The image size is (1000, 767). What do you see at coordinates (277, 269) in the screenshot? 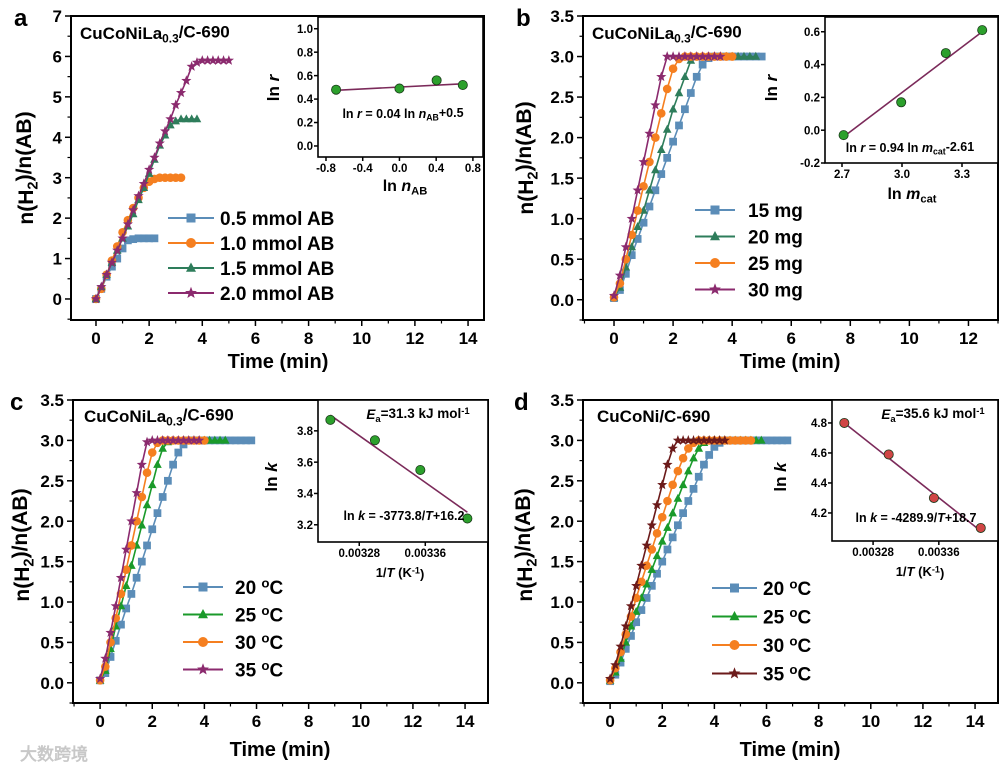
I see `legend-label: 1.5 mmol AB` at bounding box center [277, 269].